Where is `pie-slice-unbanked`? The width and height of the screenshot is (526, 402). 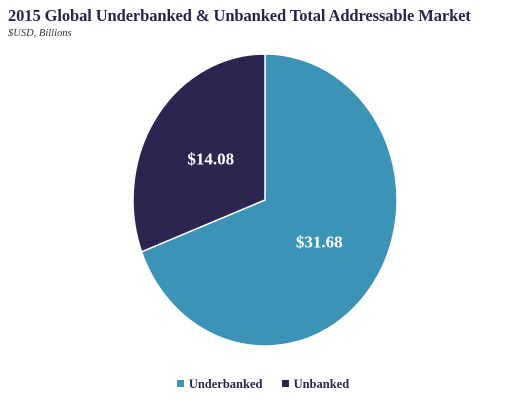
pie-slice-unbanked is located at coordinates (199, 153).